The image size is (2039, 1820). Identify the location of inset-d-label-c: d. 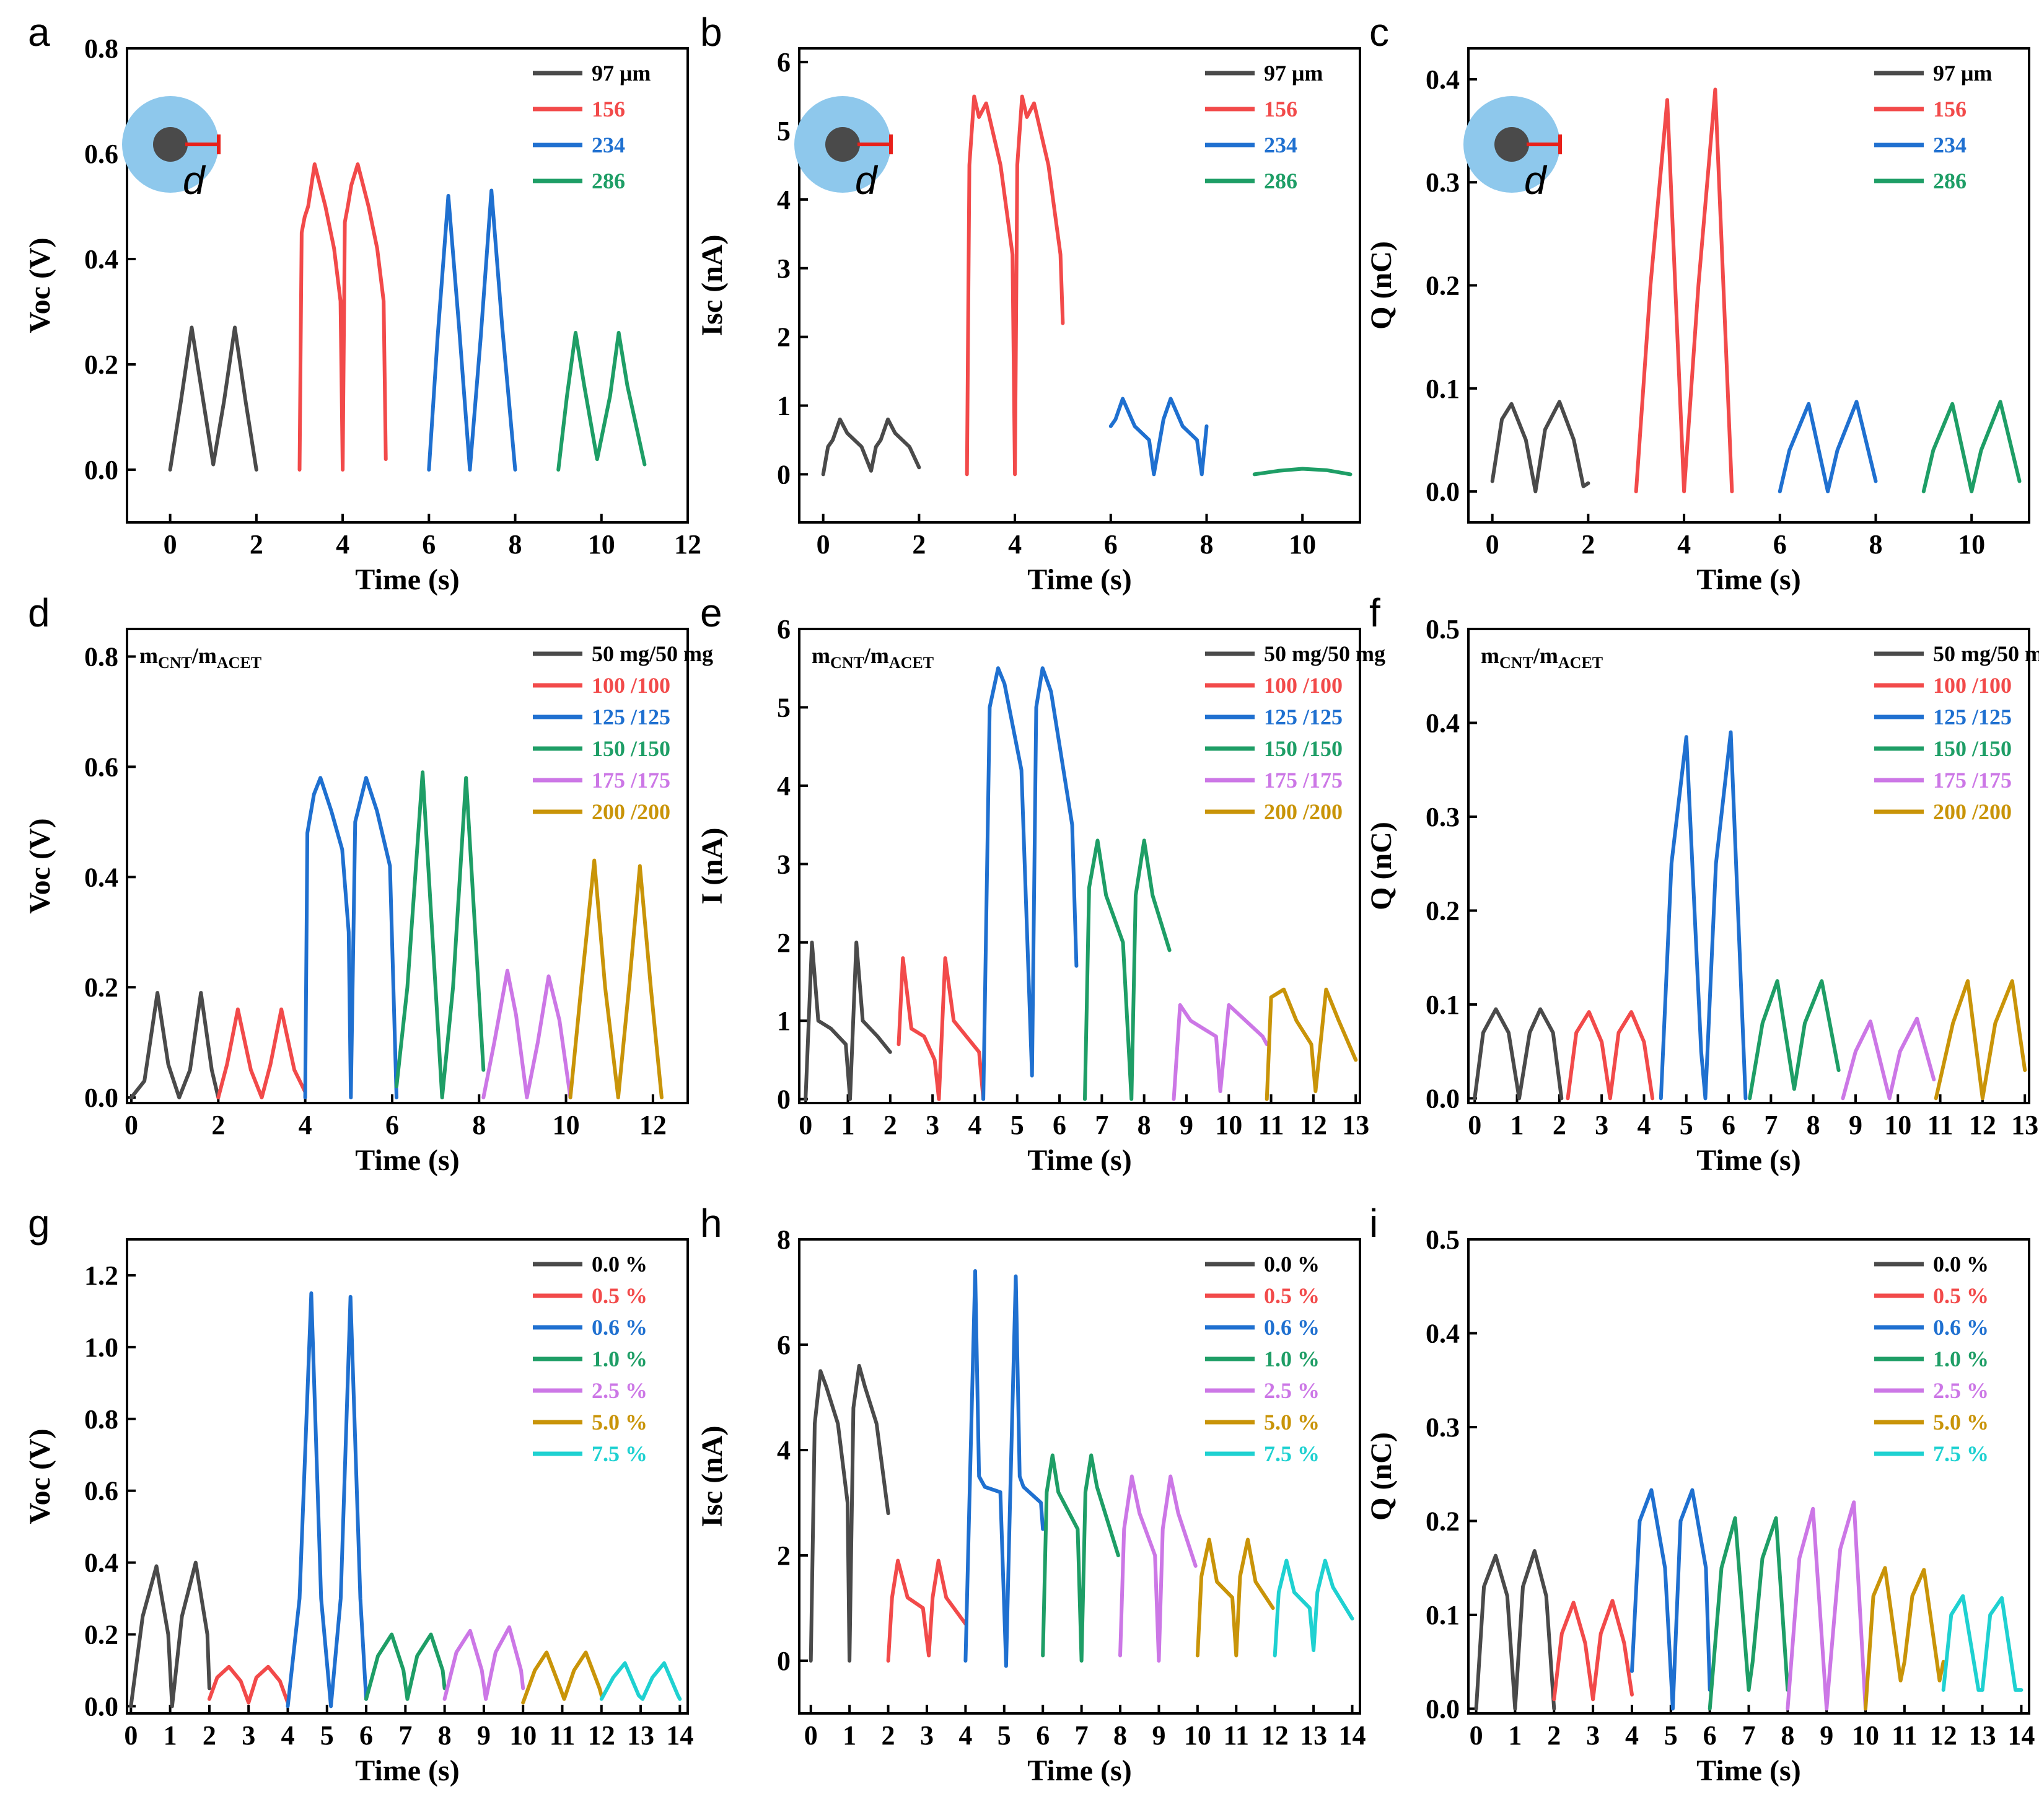
(1536, 181).